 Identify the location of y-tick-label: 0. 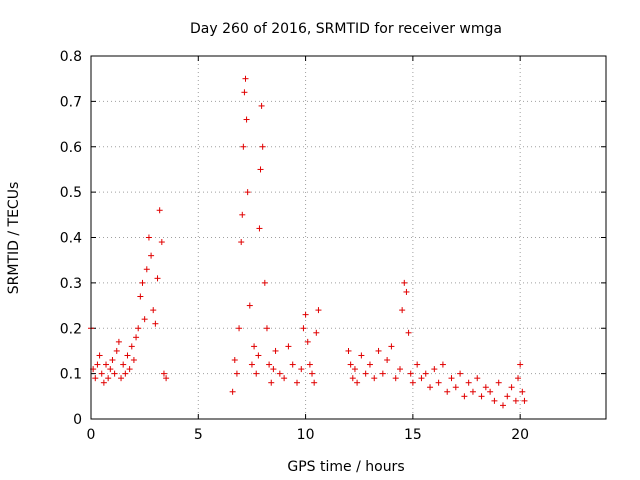
(77, 420).